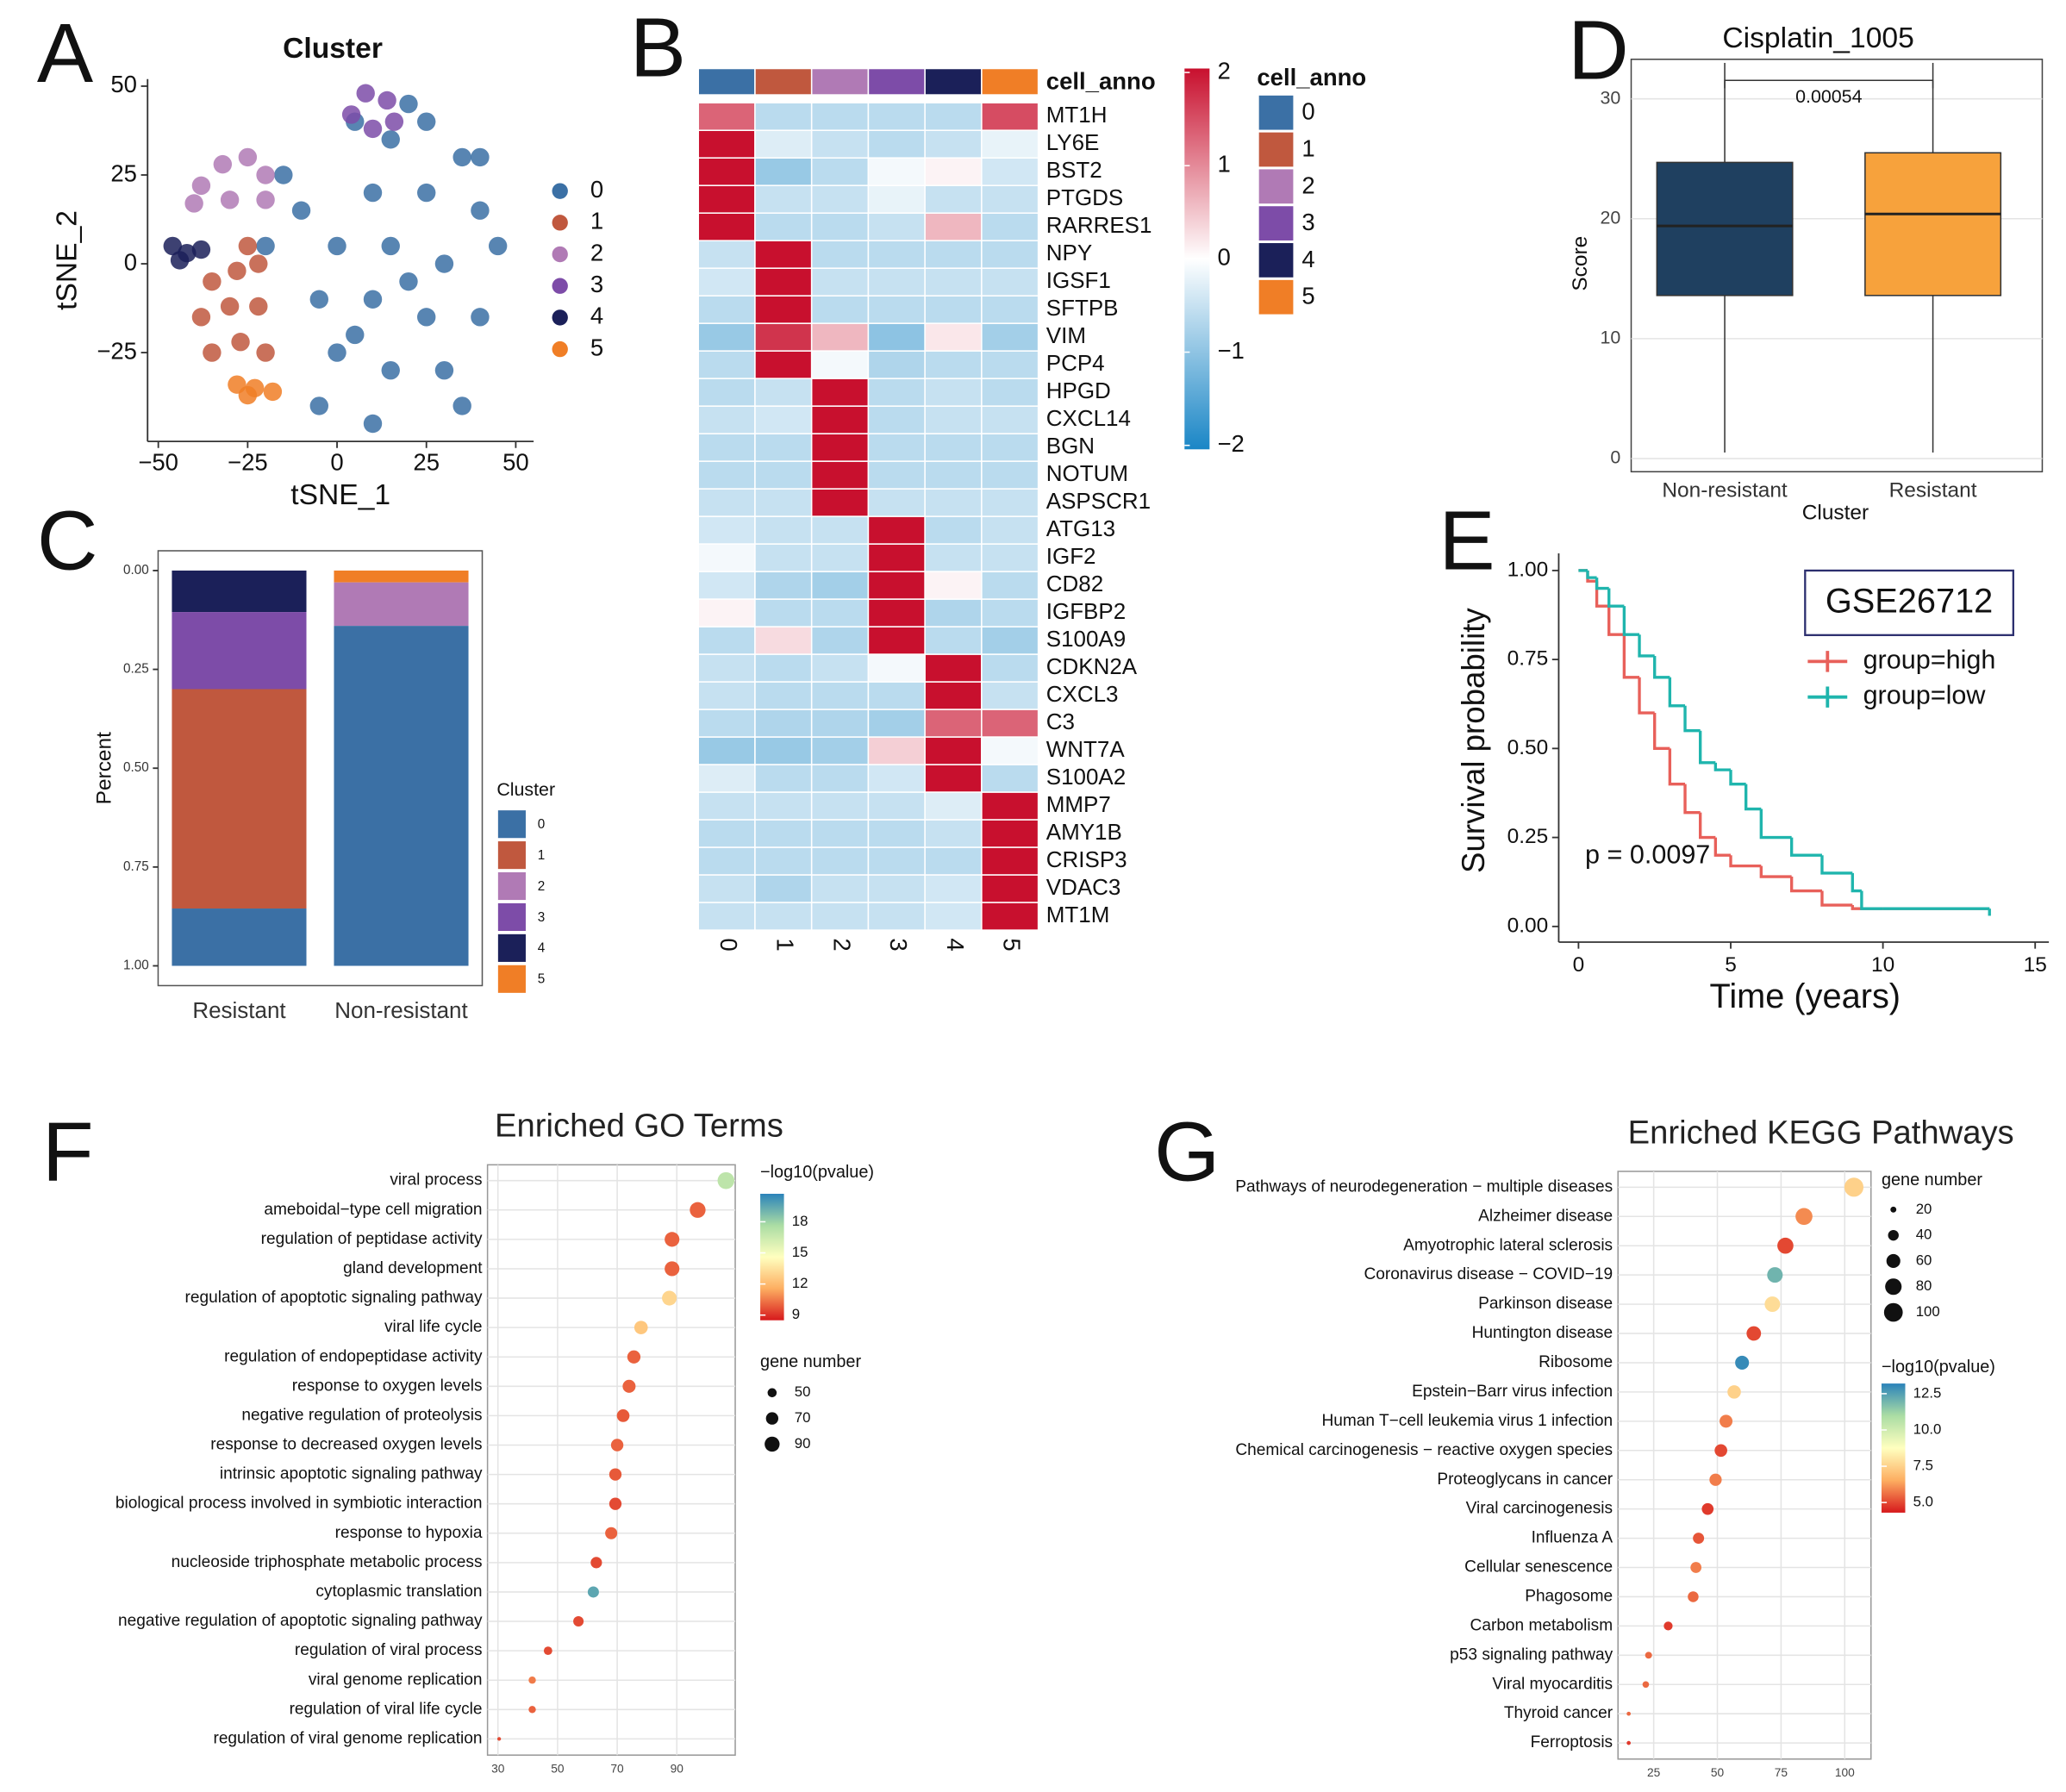 The height and width of the screenshot is (1792, 2066). Describe the element at coordinates (340, 495) in the screenshot. I see `x-axis-label: tSNE_1` at that location.